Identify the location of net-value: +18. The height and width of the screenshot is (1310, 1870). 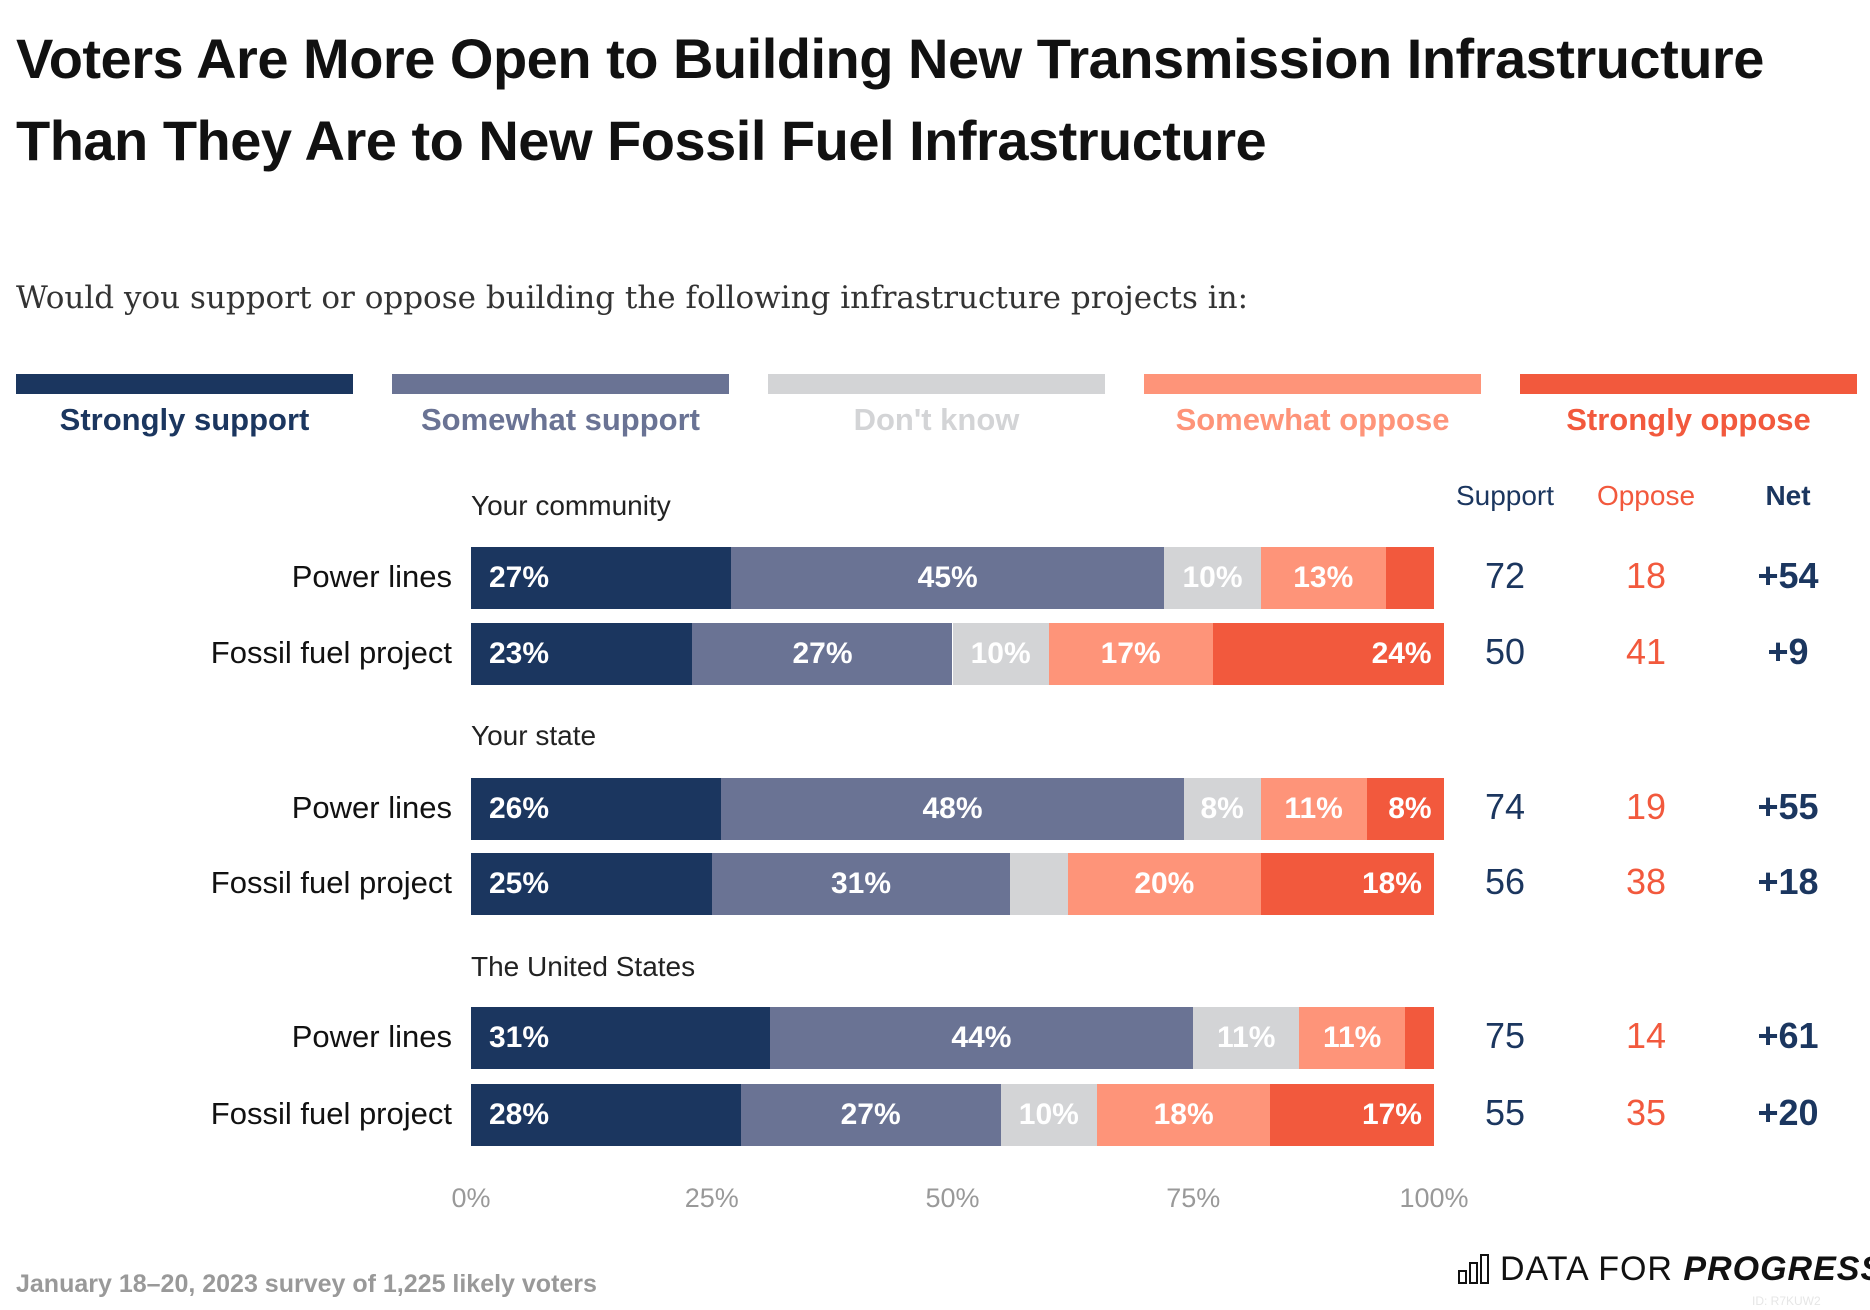
(1788, 881).